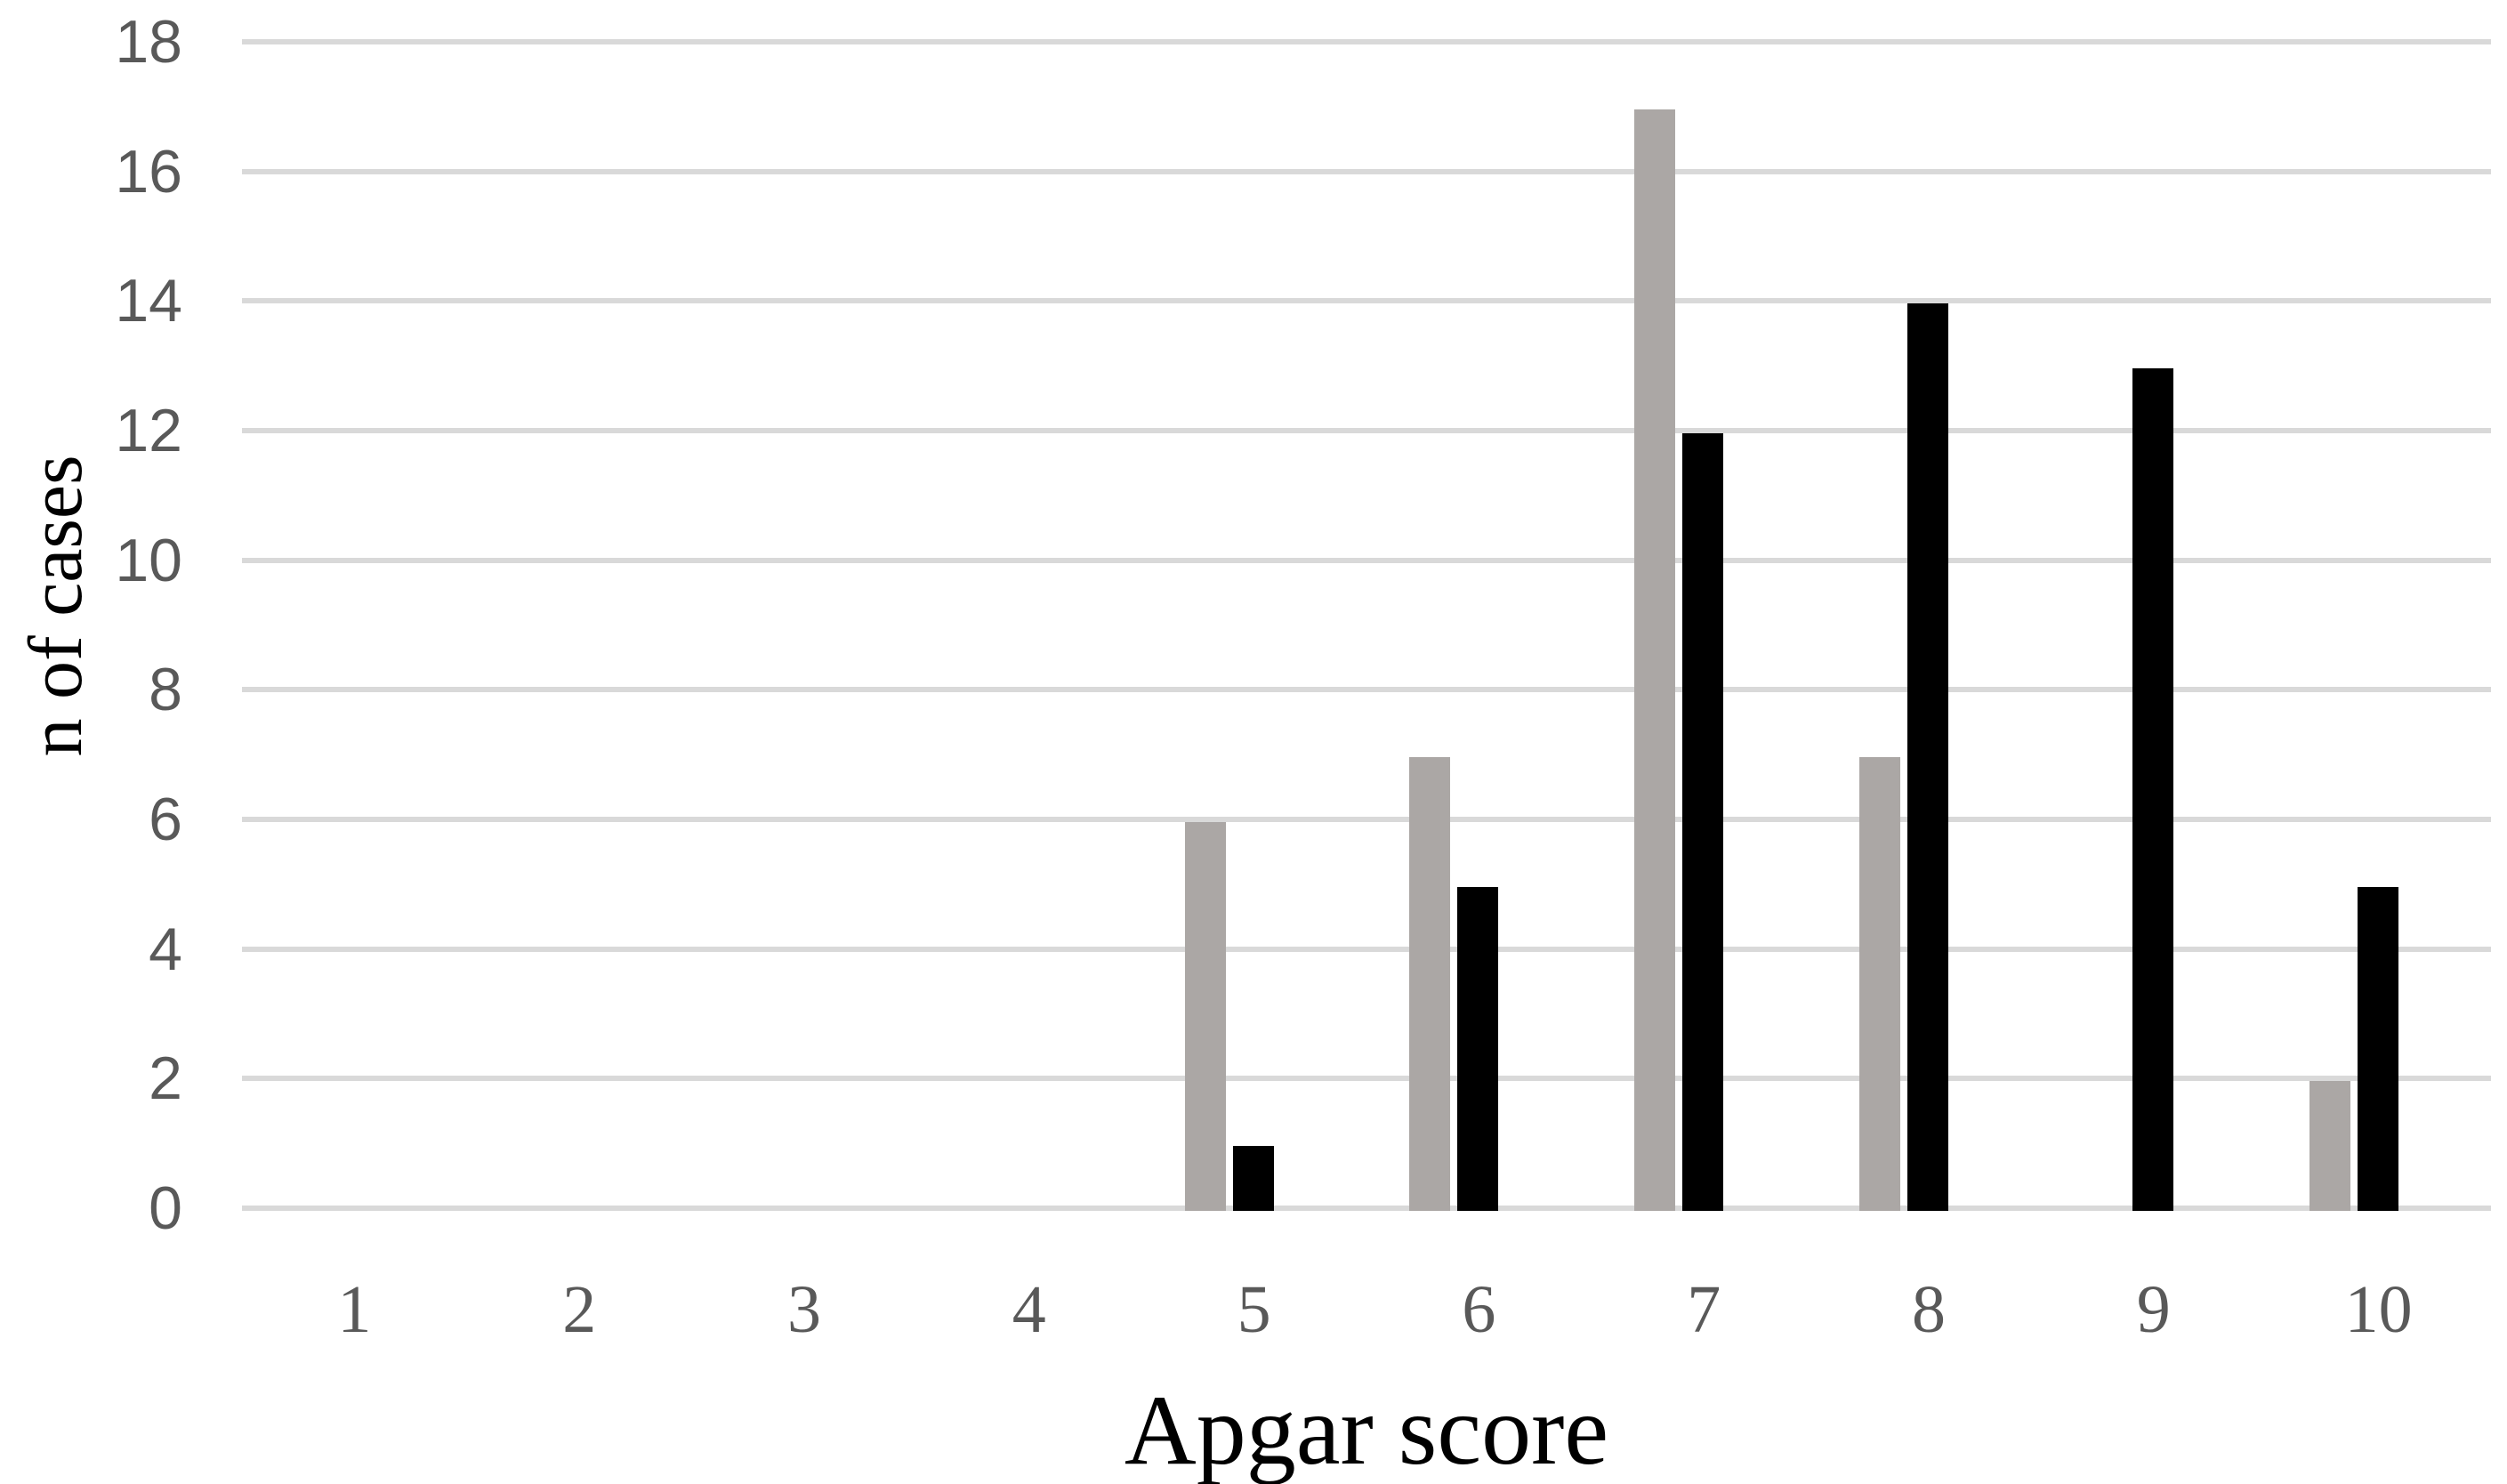 The width and height of the screenshot is (2507, 1484). I want to click on gridline-y18, so click(1366, 41).